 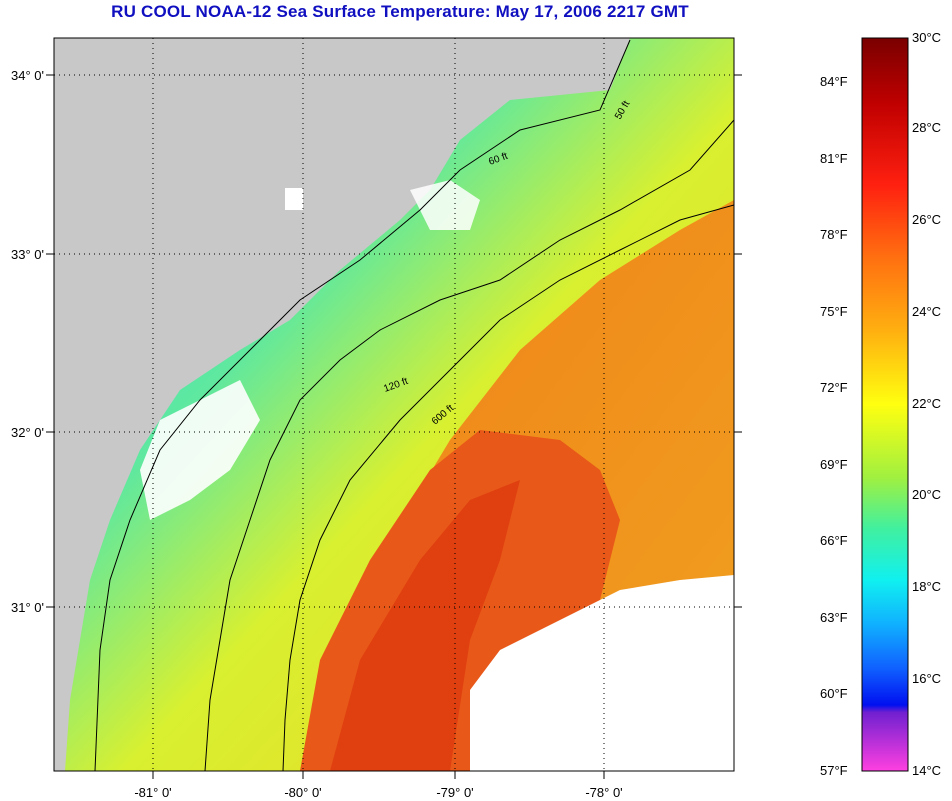 I want to click on lat-label-33: 33° 0', so click(x=27, y=254).